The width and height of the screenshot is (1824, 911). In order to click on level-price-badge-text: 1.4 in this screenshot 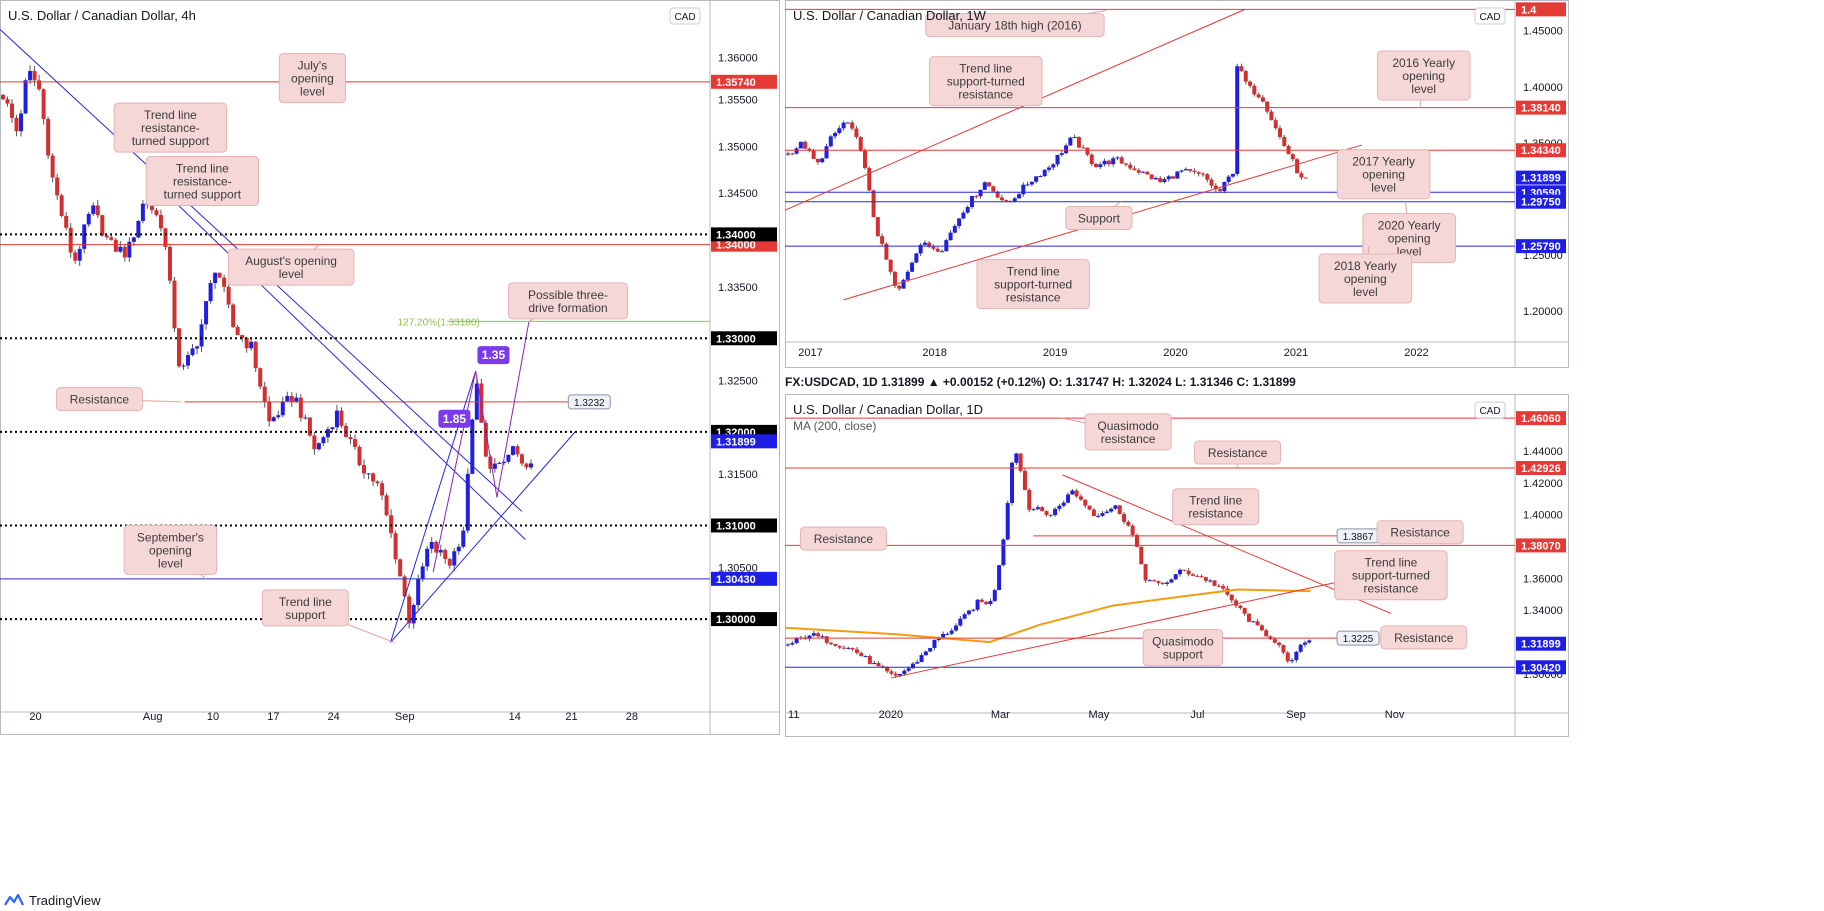, I will do `click(1529, 10)`.